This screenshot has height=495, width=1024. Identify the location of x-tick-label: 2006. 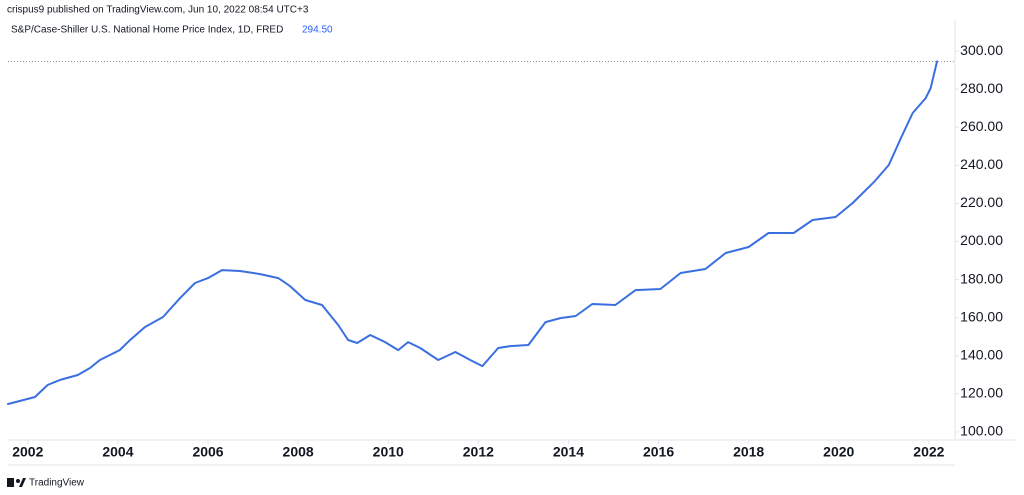
(207, 452).